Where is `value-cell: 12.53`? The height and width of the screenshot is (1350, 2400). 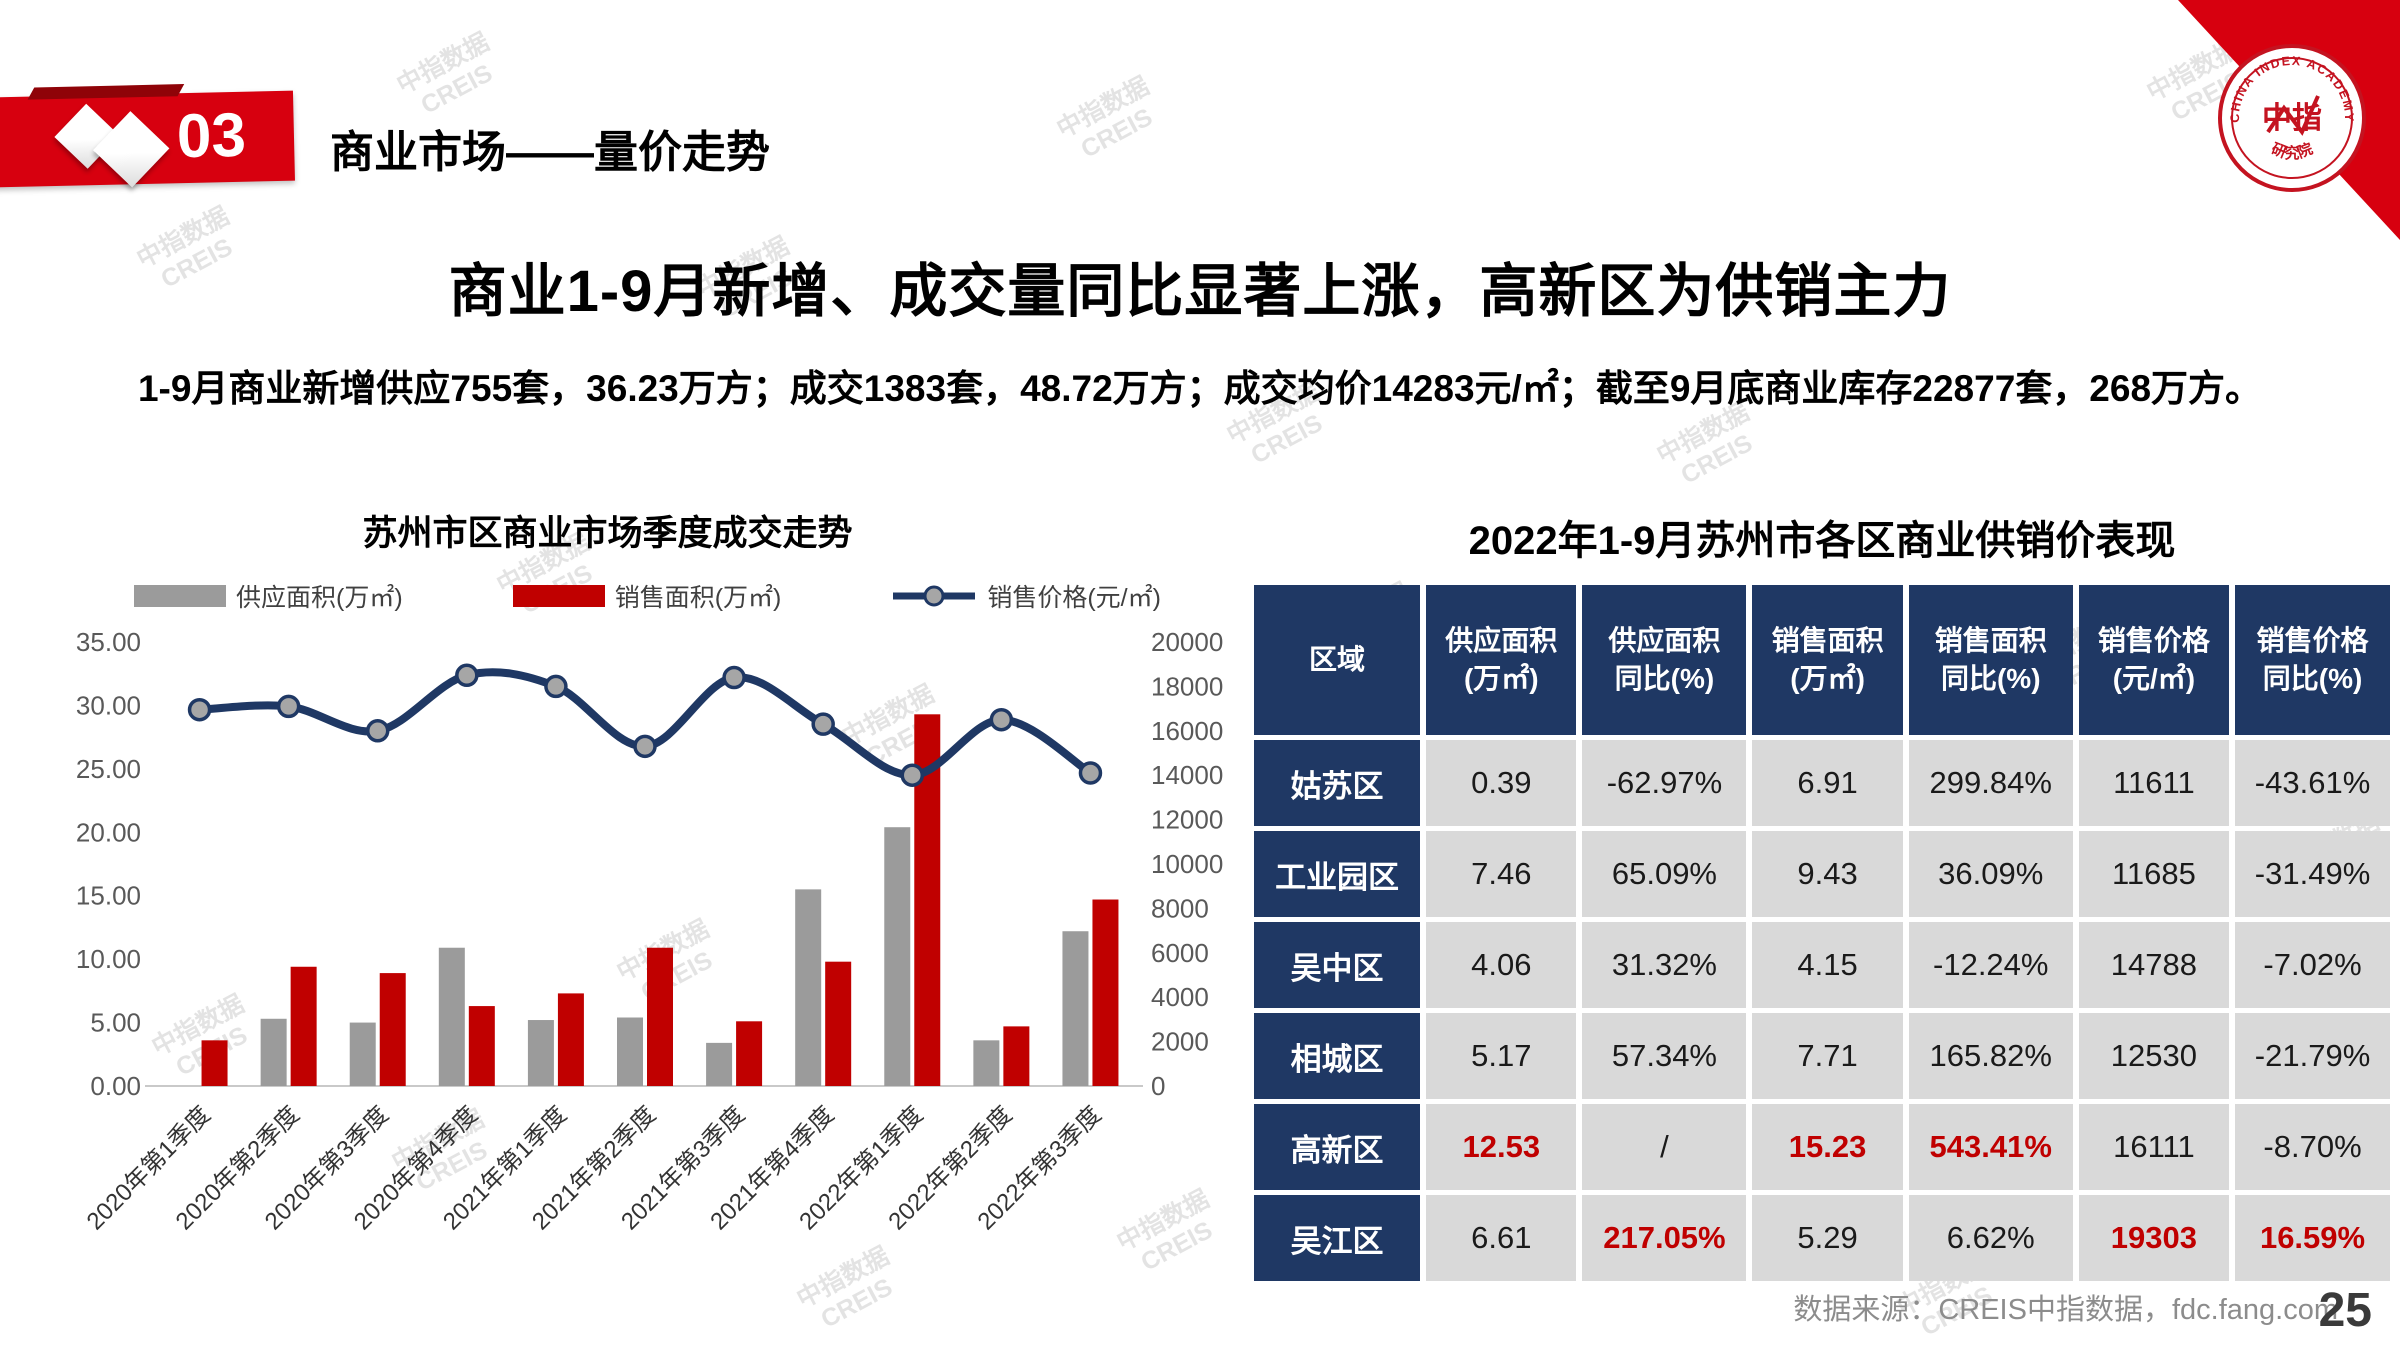 value-cell: 12.53 is located at coordinates (1501, 1147).